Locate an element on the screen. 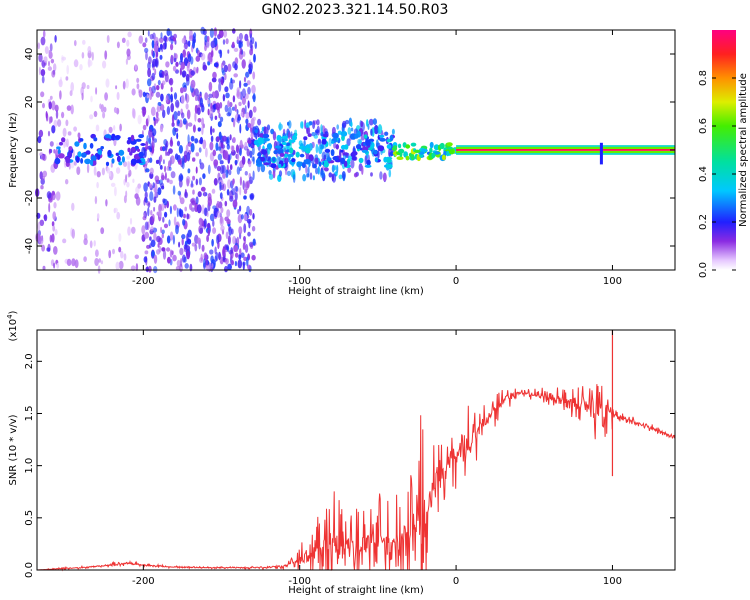  spectrogram-blip is located at coordinates (601, 153).